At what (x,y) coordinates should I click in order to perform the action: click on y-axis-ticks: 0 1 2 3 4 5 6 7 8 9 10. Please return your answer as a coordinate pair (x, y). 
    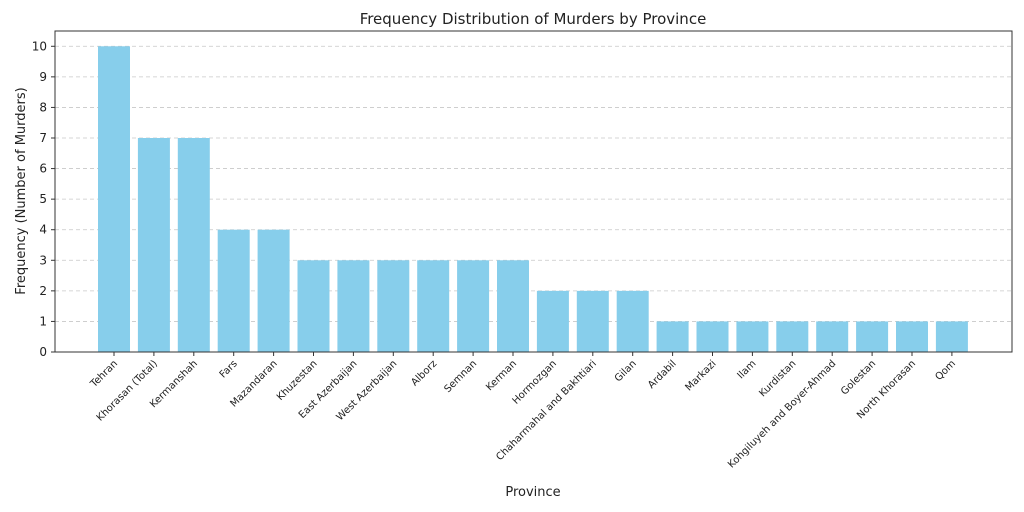
    Looking at the image, I should click on (43, 199).